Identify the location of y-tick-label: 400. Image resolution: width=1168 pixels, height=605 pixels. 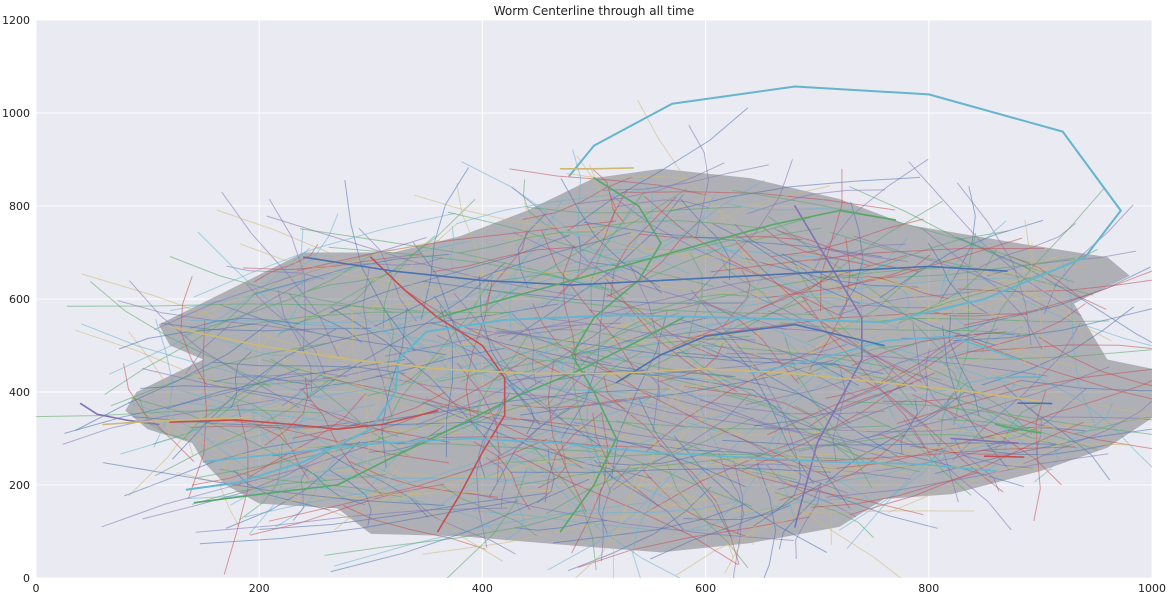
(19, 392).